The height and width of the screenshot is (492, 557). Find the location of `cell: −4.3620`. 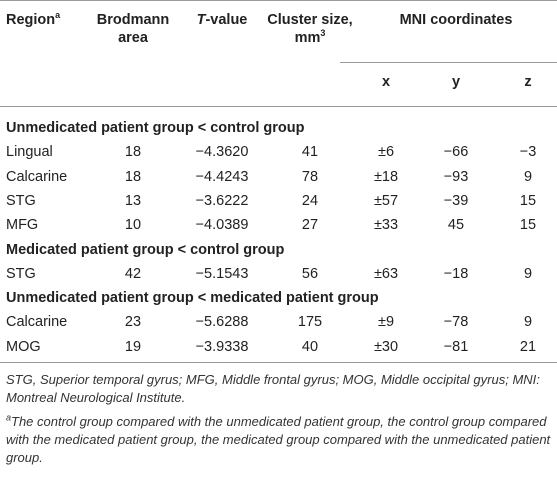

cell: −4.3620 is located at coordinates (222, 152).